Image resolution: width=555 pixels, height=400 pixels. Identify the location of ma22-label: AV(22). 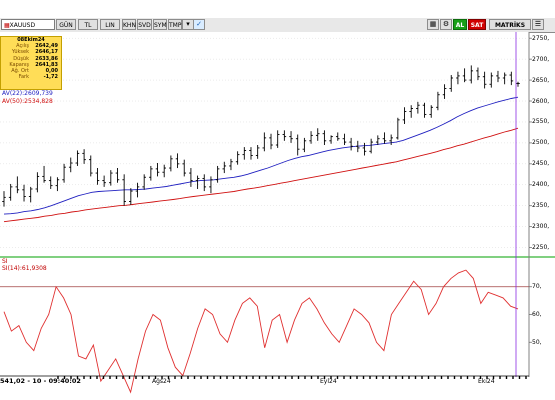
(12, 93).